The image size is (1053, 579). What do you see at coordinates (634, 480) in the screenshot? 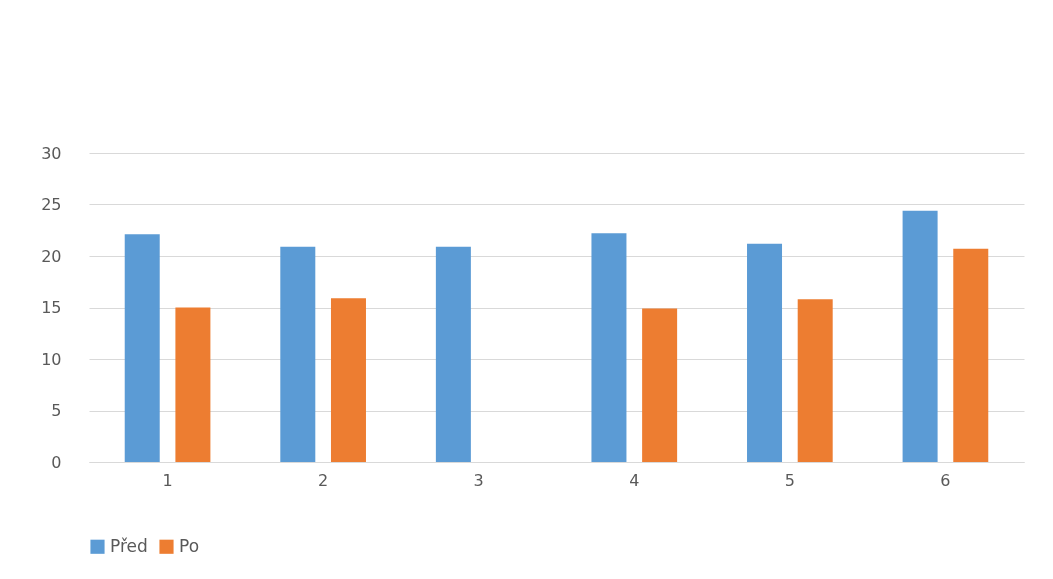
I see `x-tick-label: 4` at bounding box center [634, 480].